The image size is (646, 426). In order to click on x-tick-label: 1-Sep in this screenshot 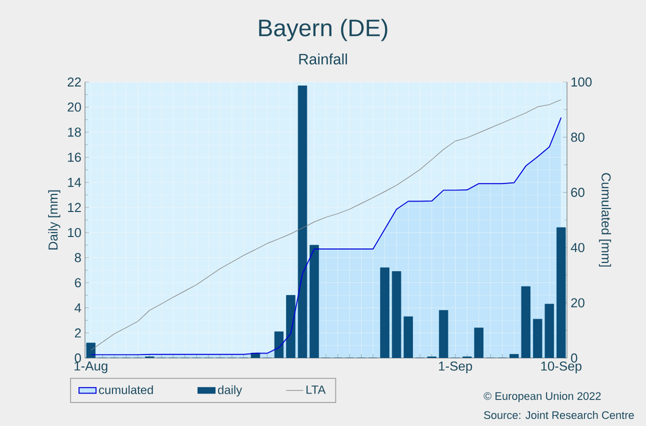, I will do `click(455, 368)`.